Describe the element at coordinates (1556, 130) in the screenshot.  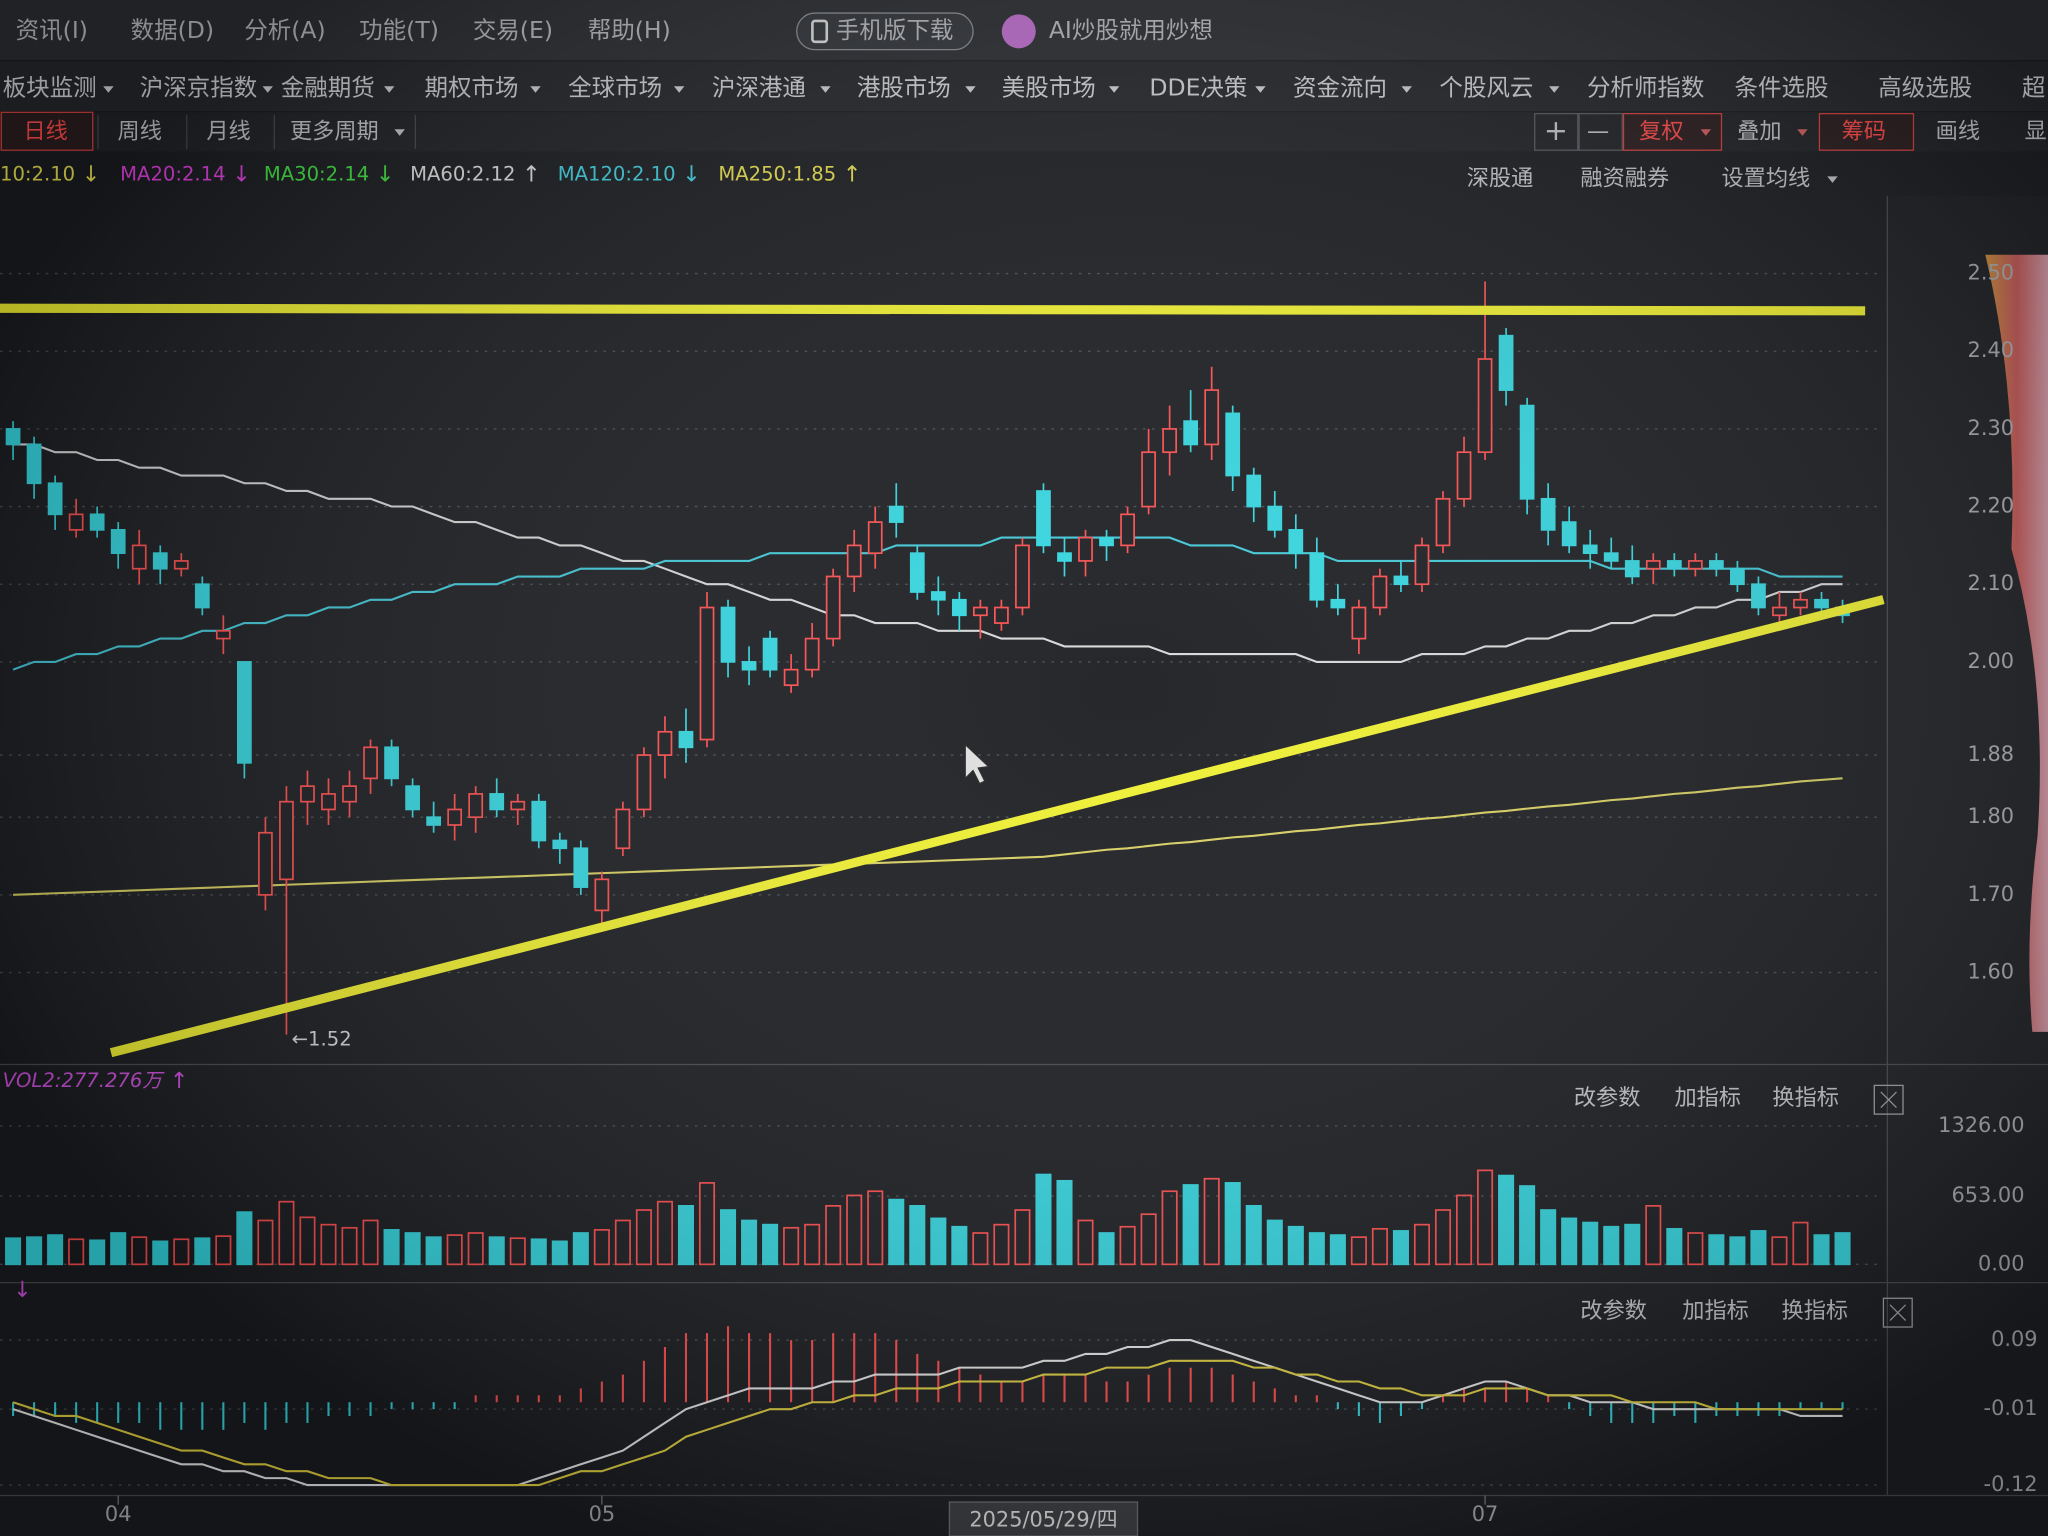
I see `tool-zoom-in: +` at that location.